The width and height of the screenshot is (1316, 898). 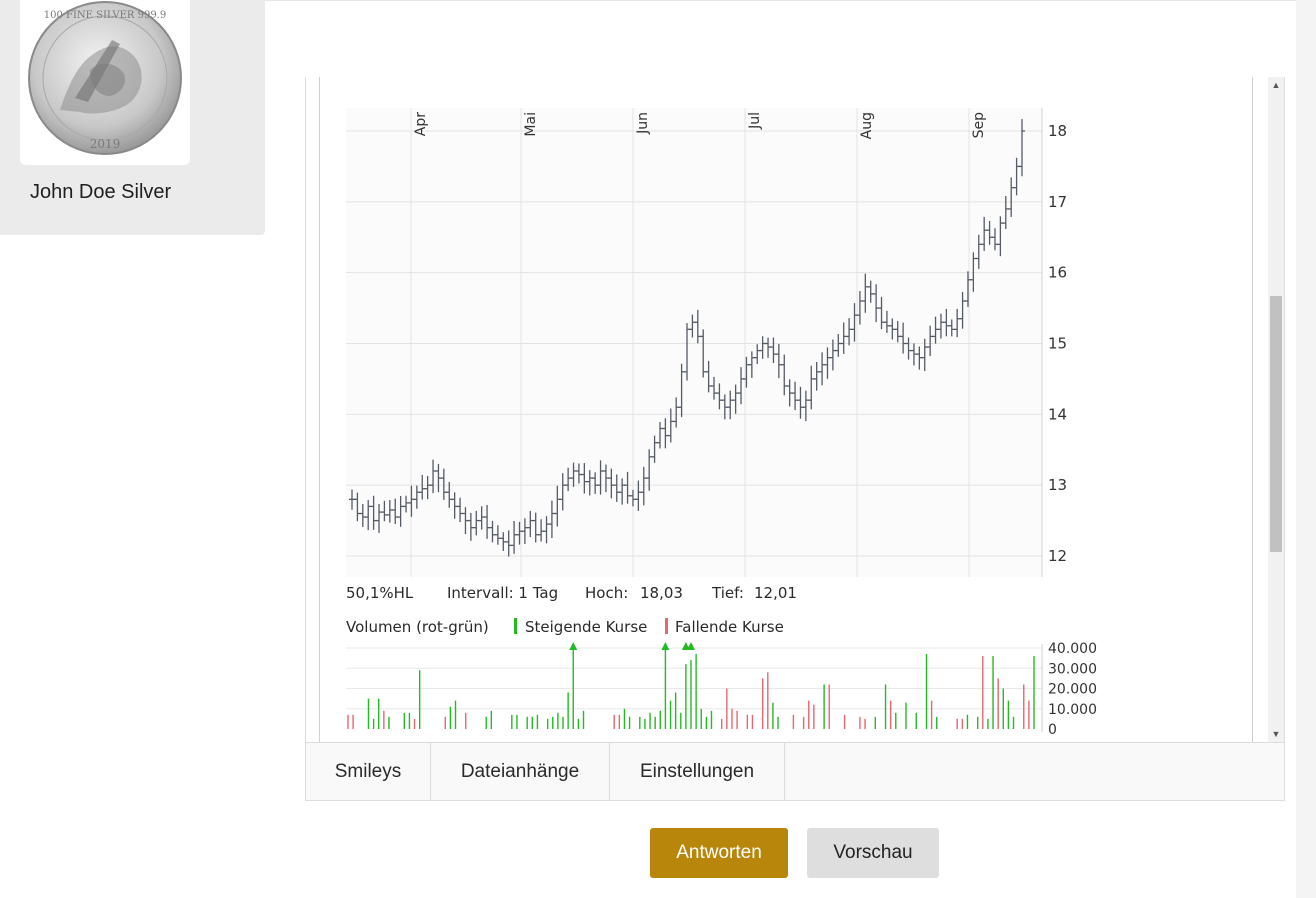 I want to click on volume-tick-label: 10.000, so click(x=1072, y=710).